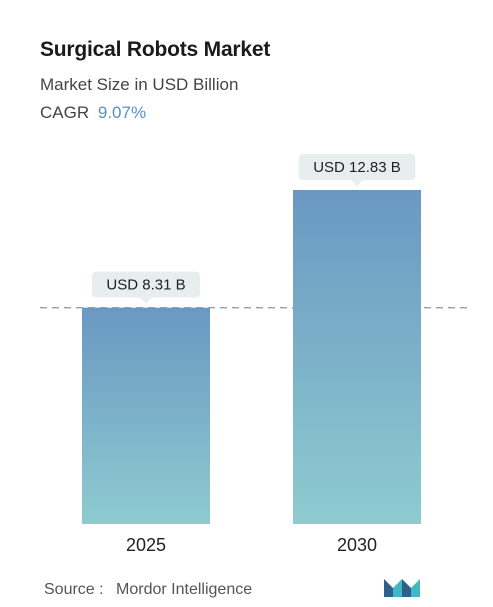 The height and width of the screenshot is (607, 493). Describe the element at coordinates (65, 112) in the screenshot. I see `cagr-label: CAGR` at that location.